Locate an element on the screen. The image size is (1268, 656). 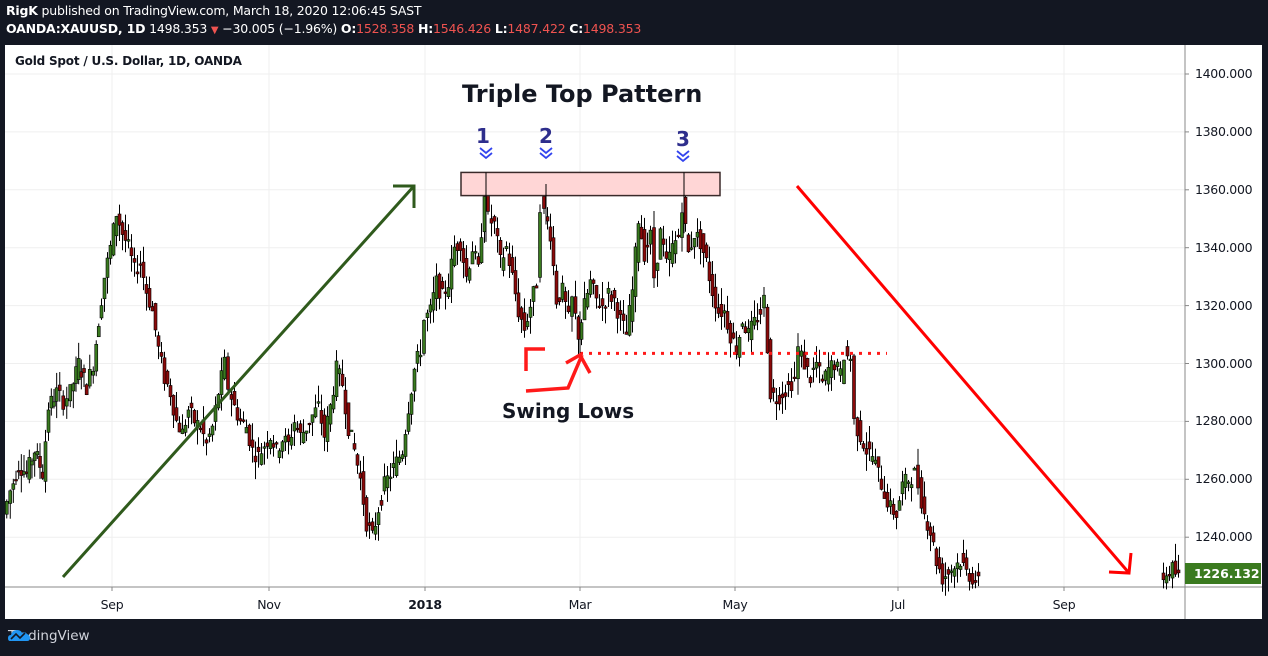
down-triangle-icon: ▼ is located at coordinates (214, 30).